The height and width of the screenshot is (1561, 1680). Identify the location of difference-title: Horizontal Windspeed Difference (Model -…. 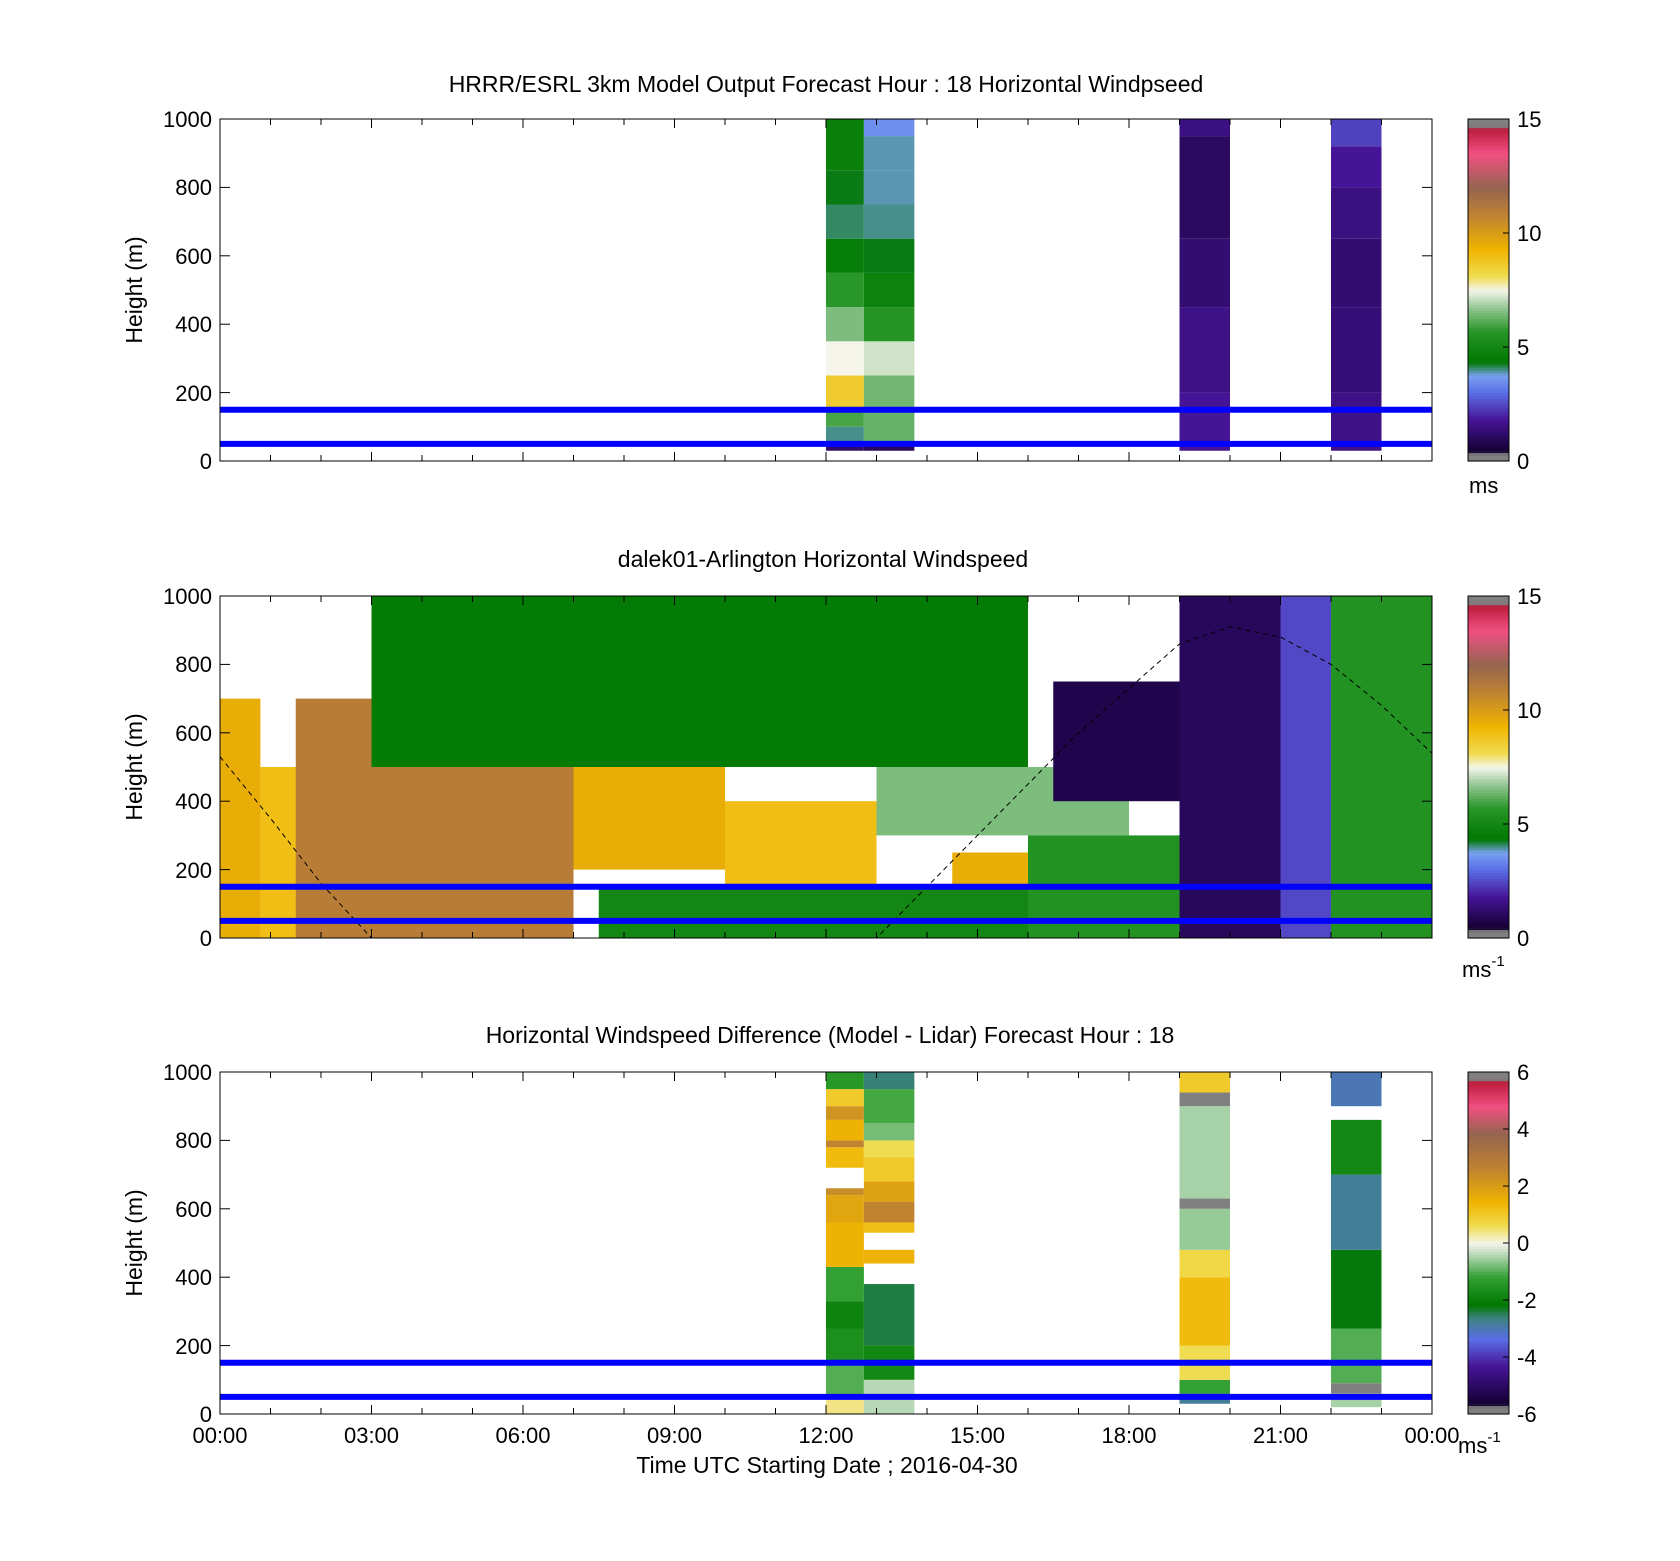
(830, 1035).